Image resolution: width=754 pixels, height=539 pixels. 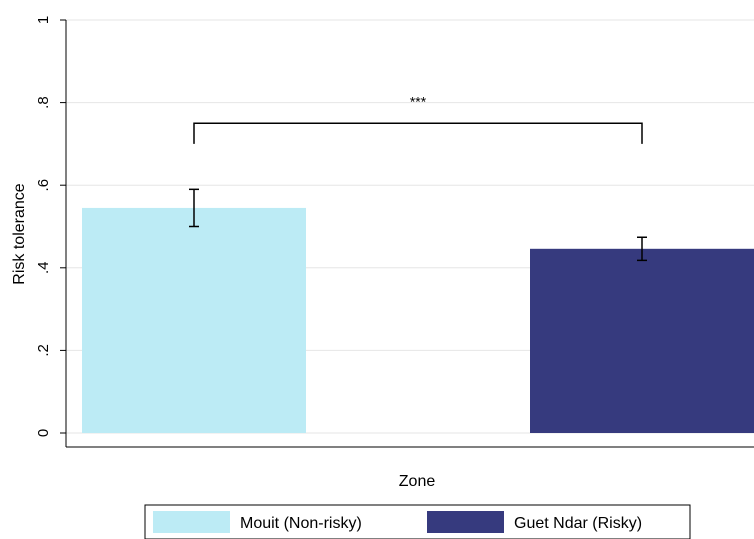 I want to click on y-axis-label: Risk tolerance, so click(x=19, y=233).